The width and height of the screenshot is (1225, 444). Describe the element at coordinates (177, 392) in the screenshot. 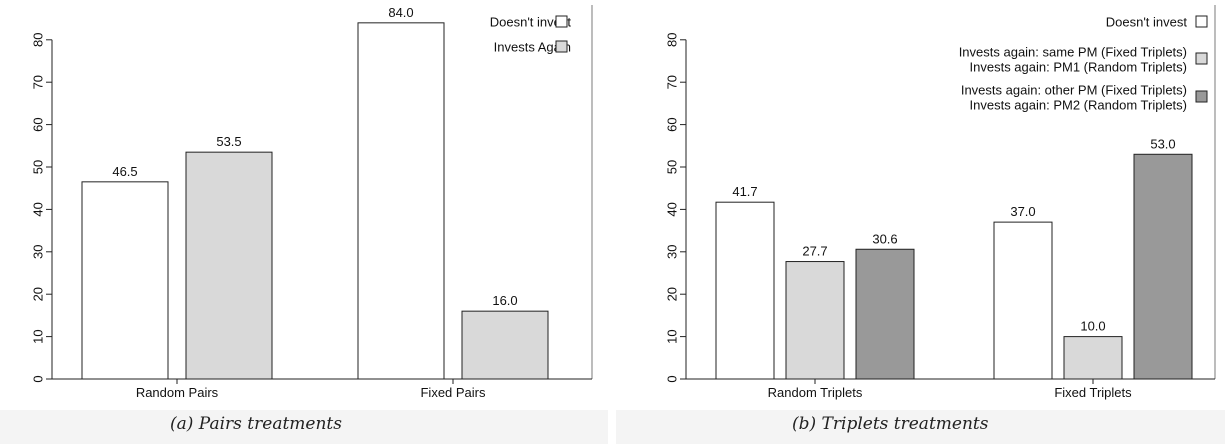

I see `x-tick-label: Random Pairs` at that location.